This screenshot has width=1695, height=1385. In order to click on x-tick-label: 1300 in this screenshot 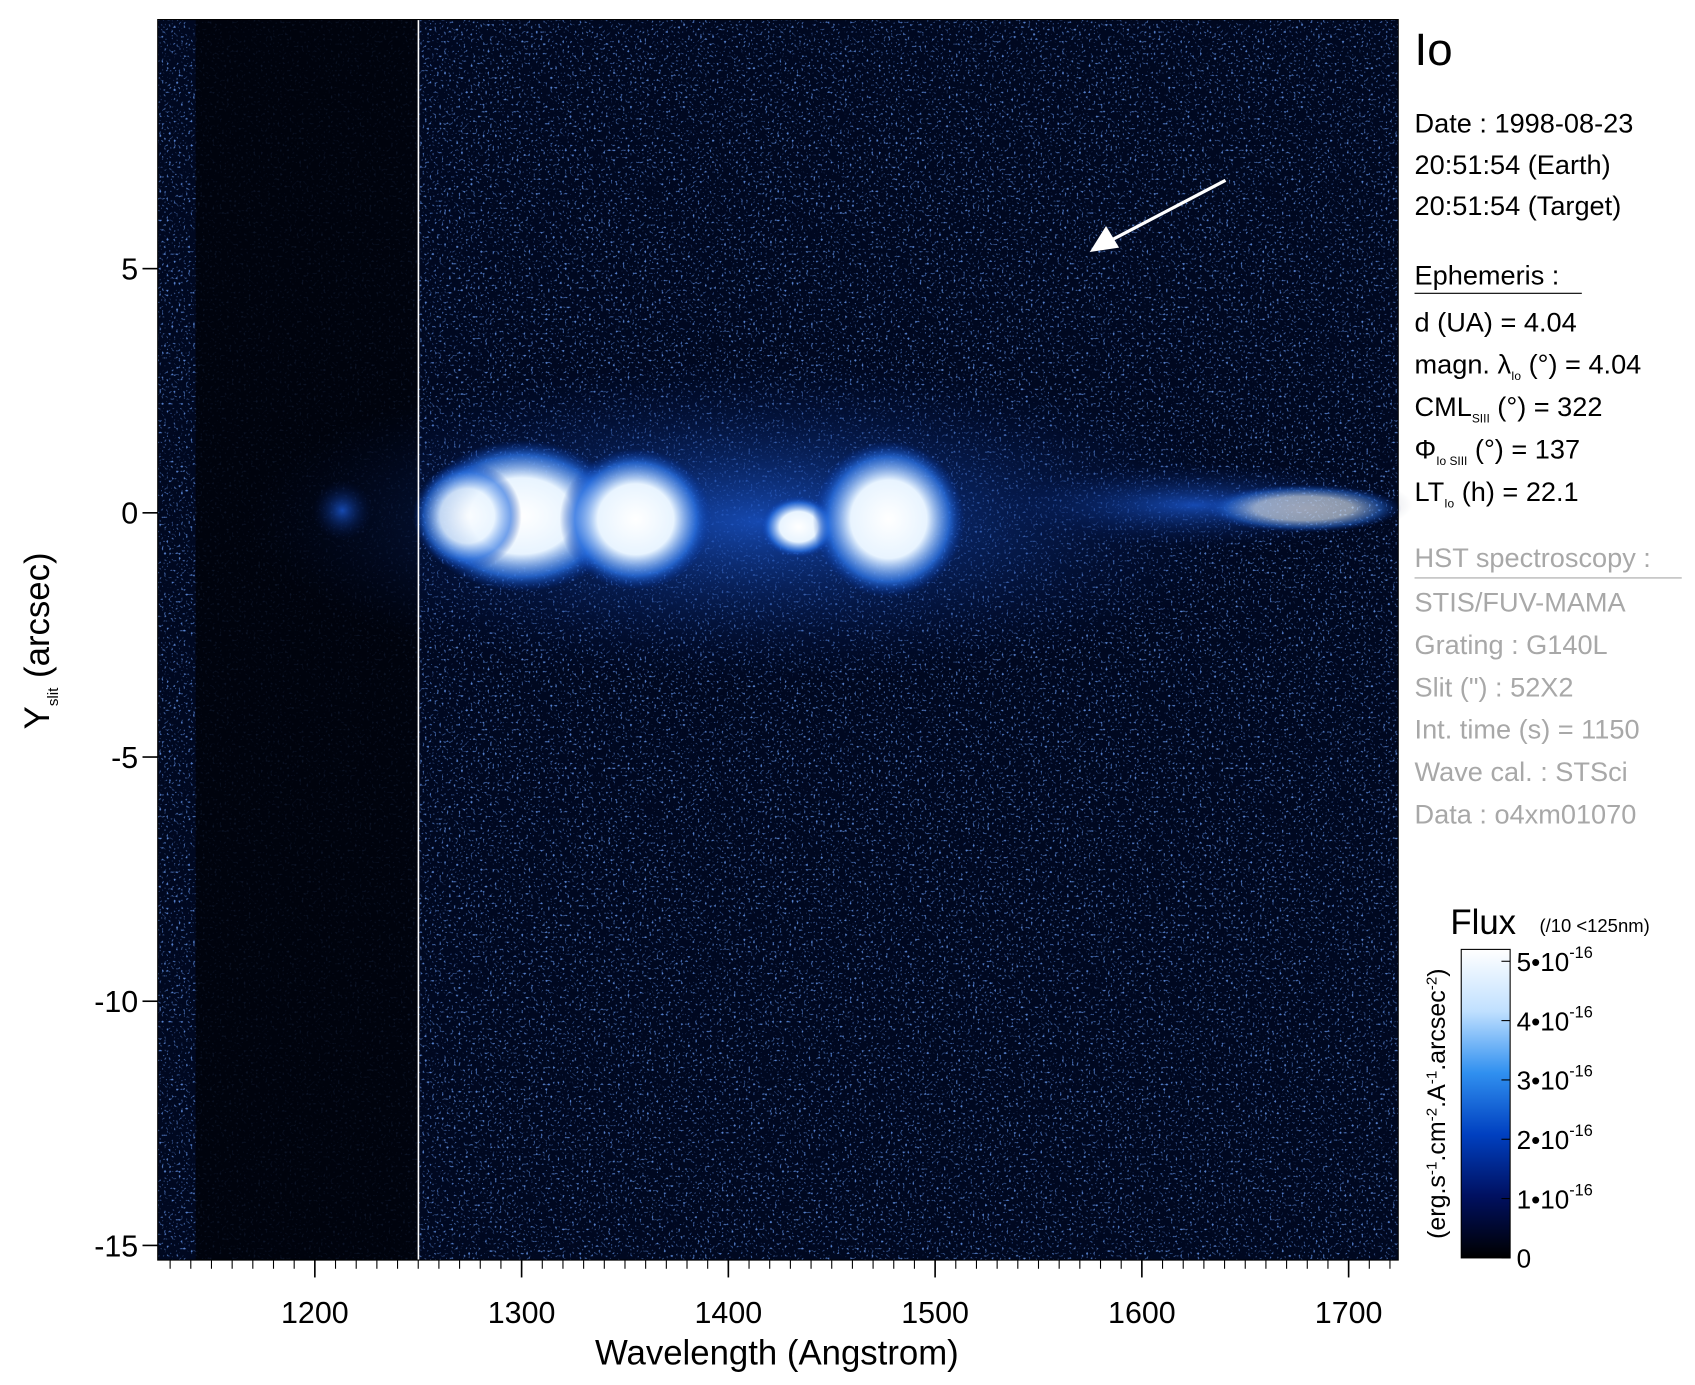, I will do `click(522, 1313)`.